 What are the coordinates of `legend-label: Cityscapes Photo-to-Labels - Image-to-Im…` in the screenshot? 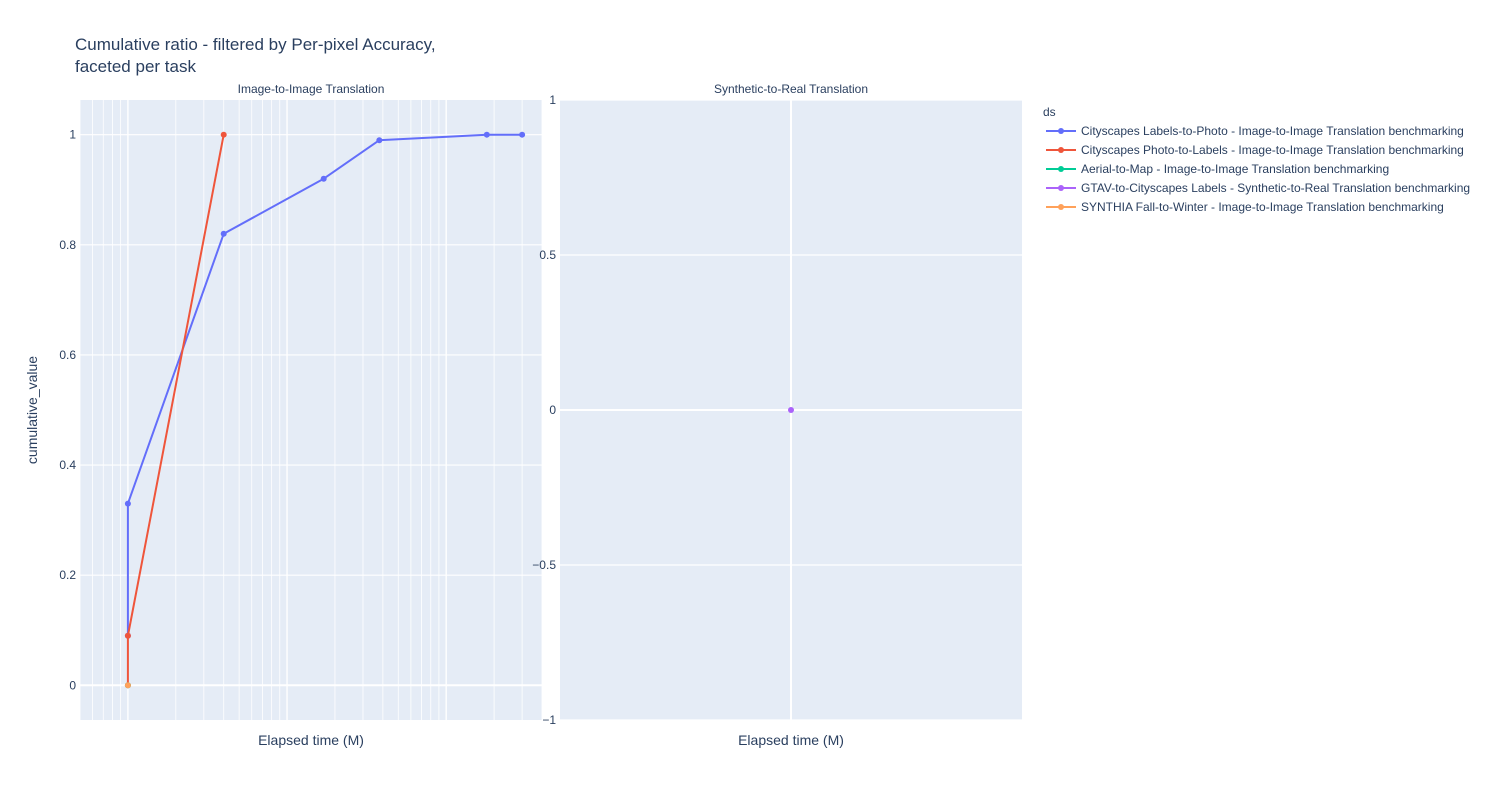 It's located at (1272, 150).